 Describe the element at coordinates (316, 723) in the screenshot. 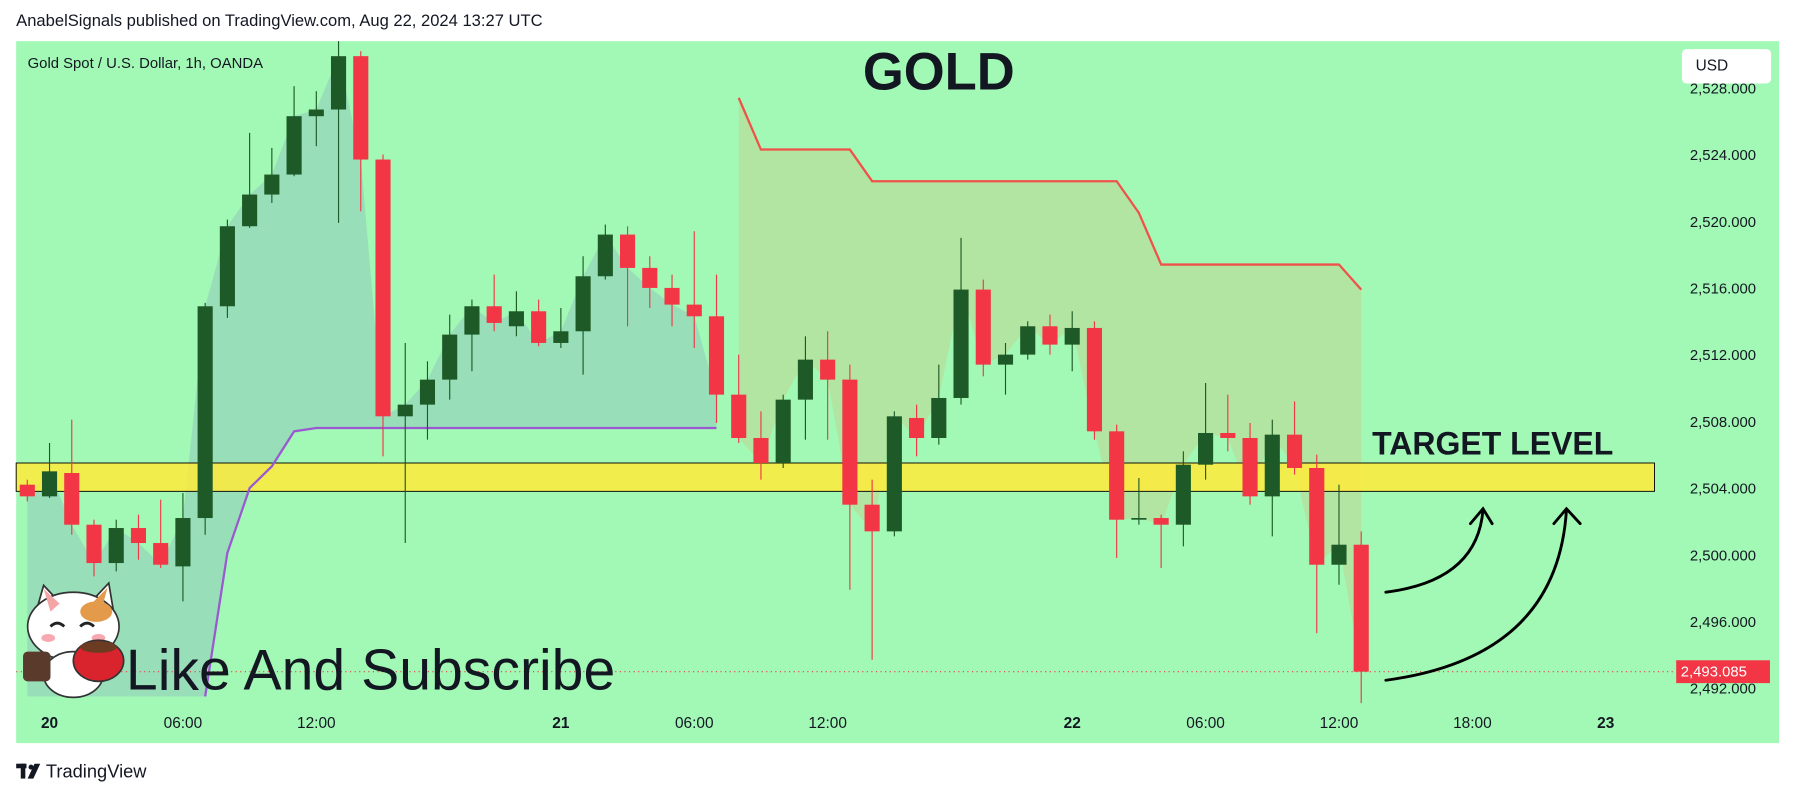

I see `x-tick-label: 12:00` at that location.